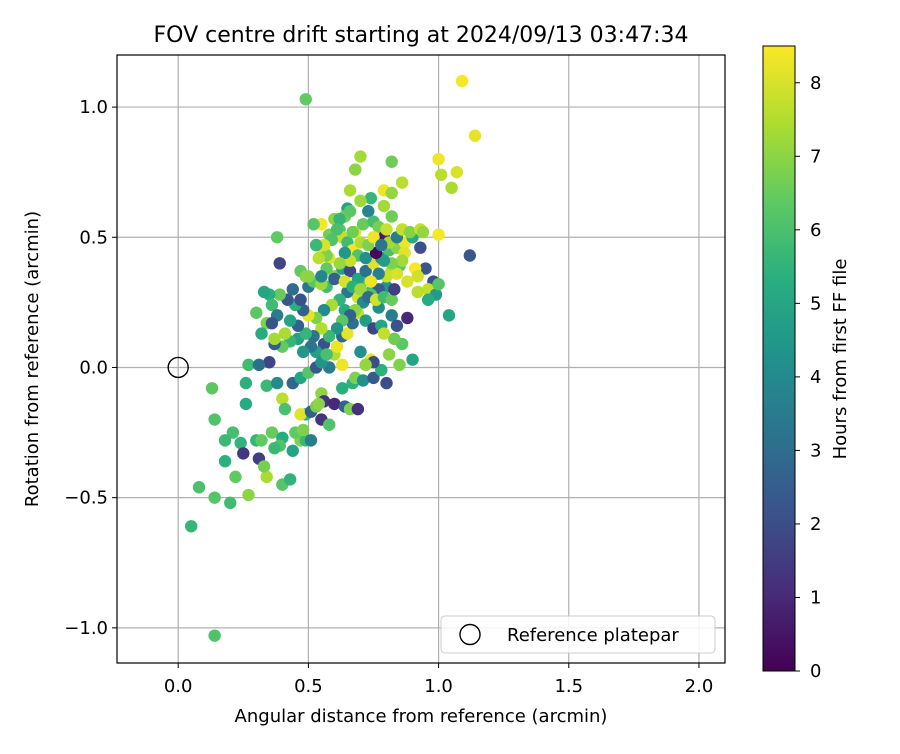 This screenshot has height=754, width=900. I want to click on colorbar-tick-label: 4, so click(815, 377).